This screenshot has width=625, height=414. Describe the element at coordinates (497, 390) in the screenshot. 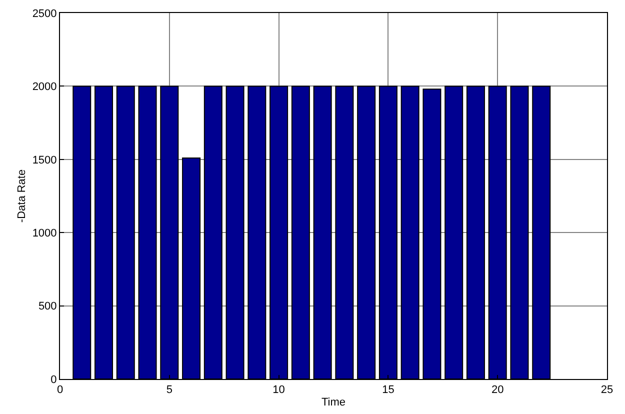

I see `x-tick-label: 20` at that location.